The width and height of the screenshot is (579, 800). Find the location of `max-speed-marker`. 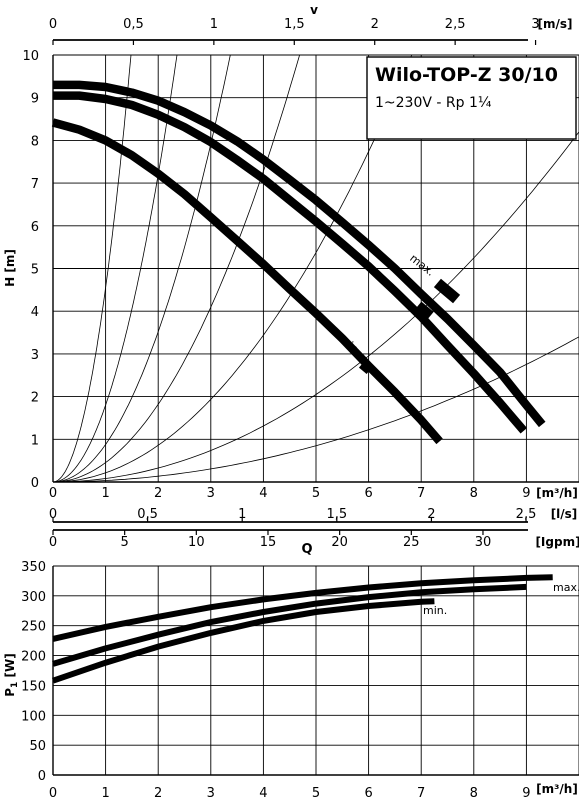

max-speed-marker is located at coordinates (447, 291).